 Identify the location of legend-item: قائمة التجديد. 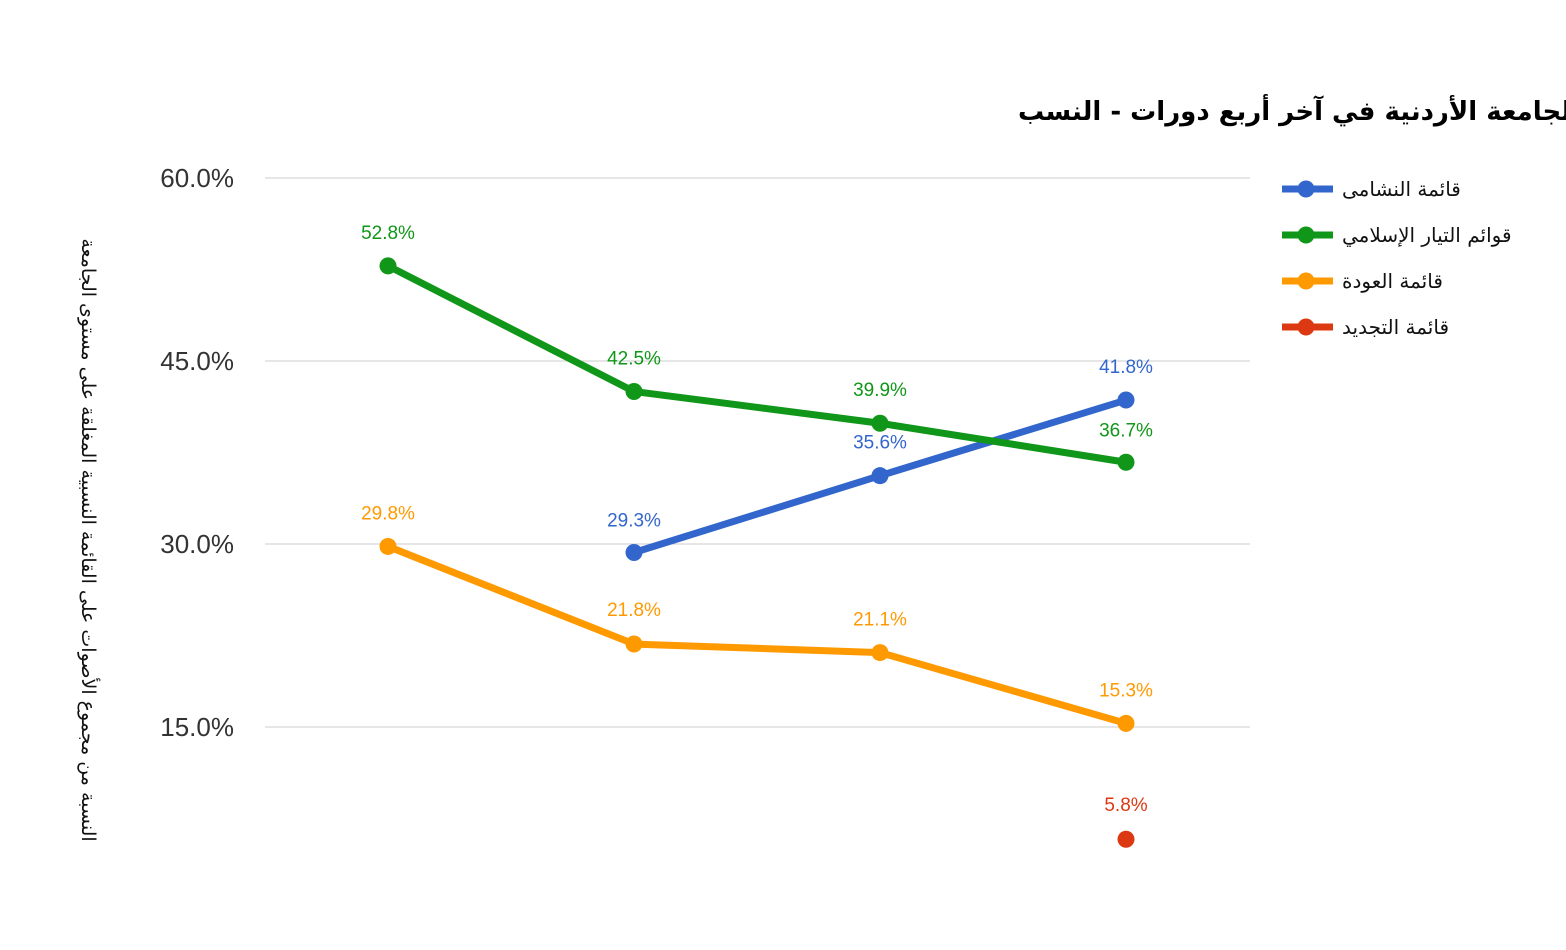
(1365, 327).